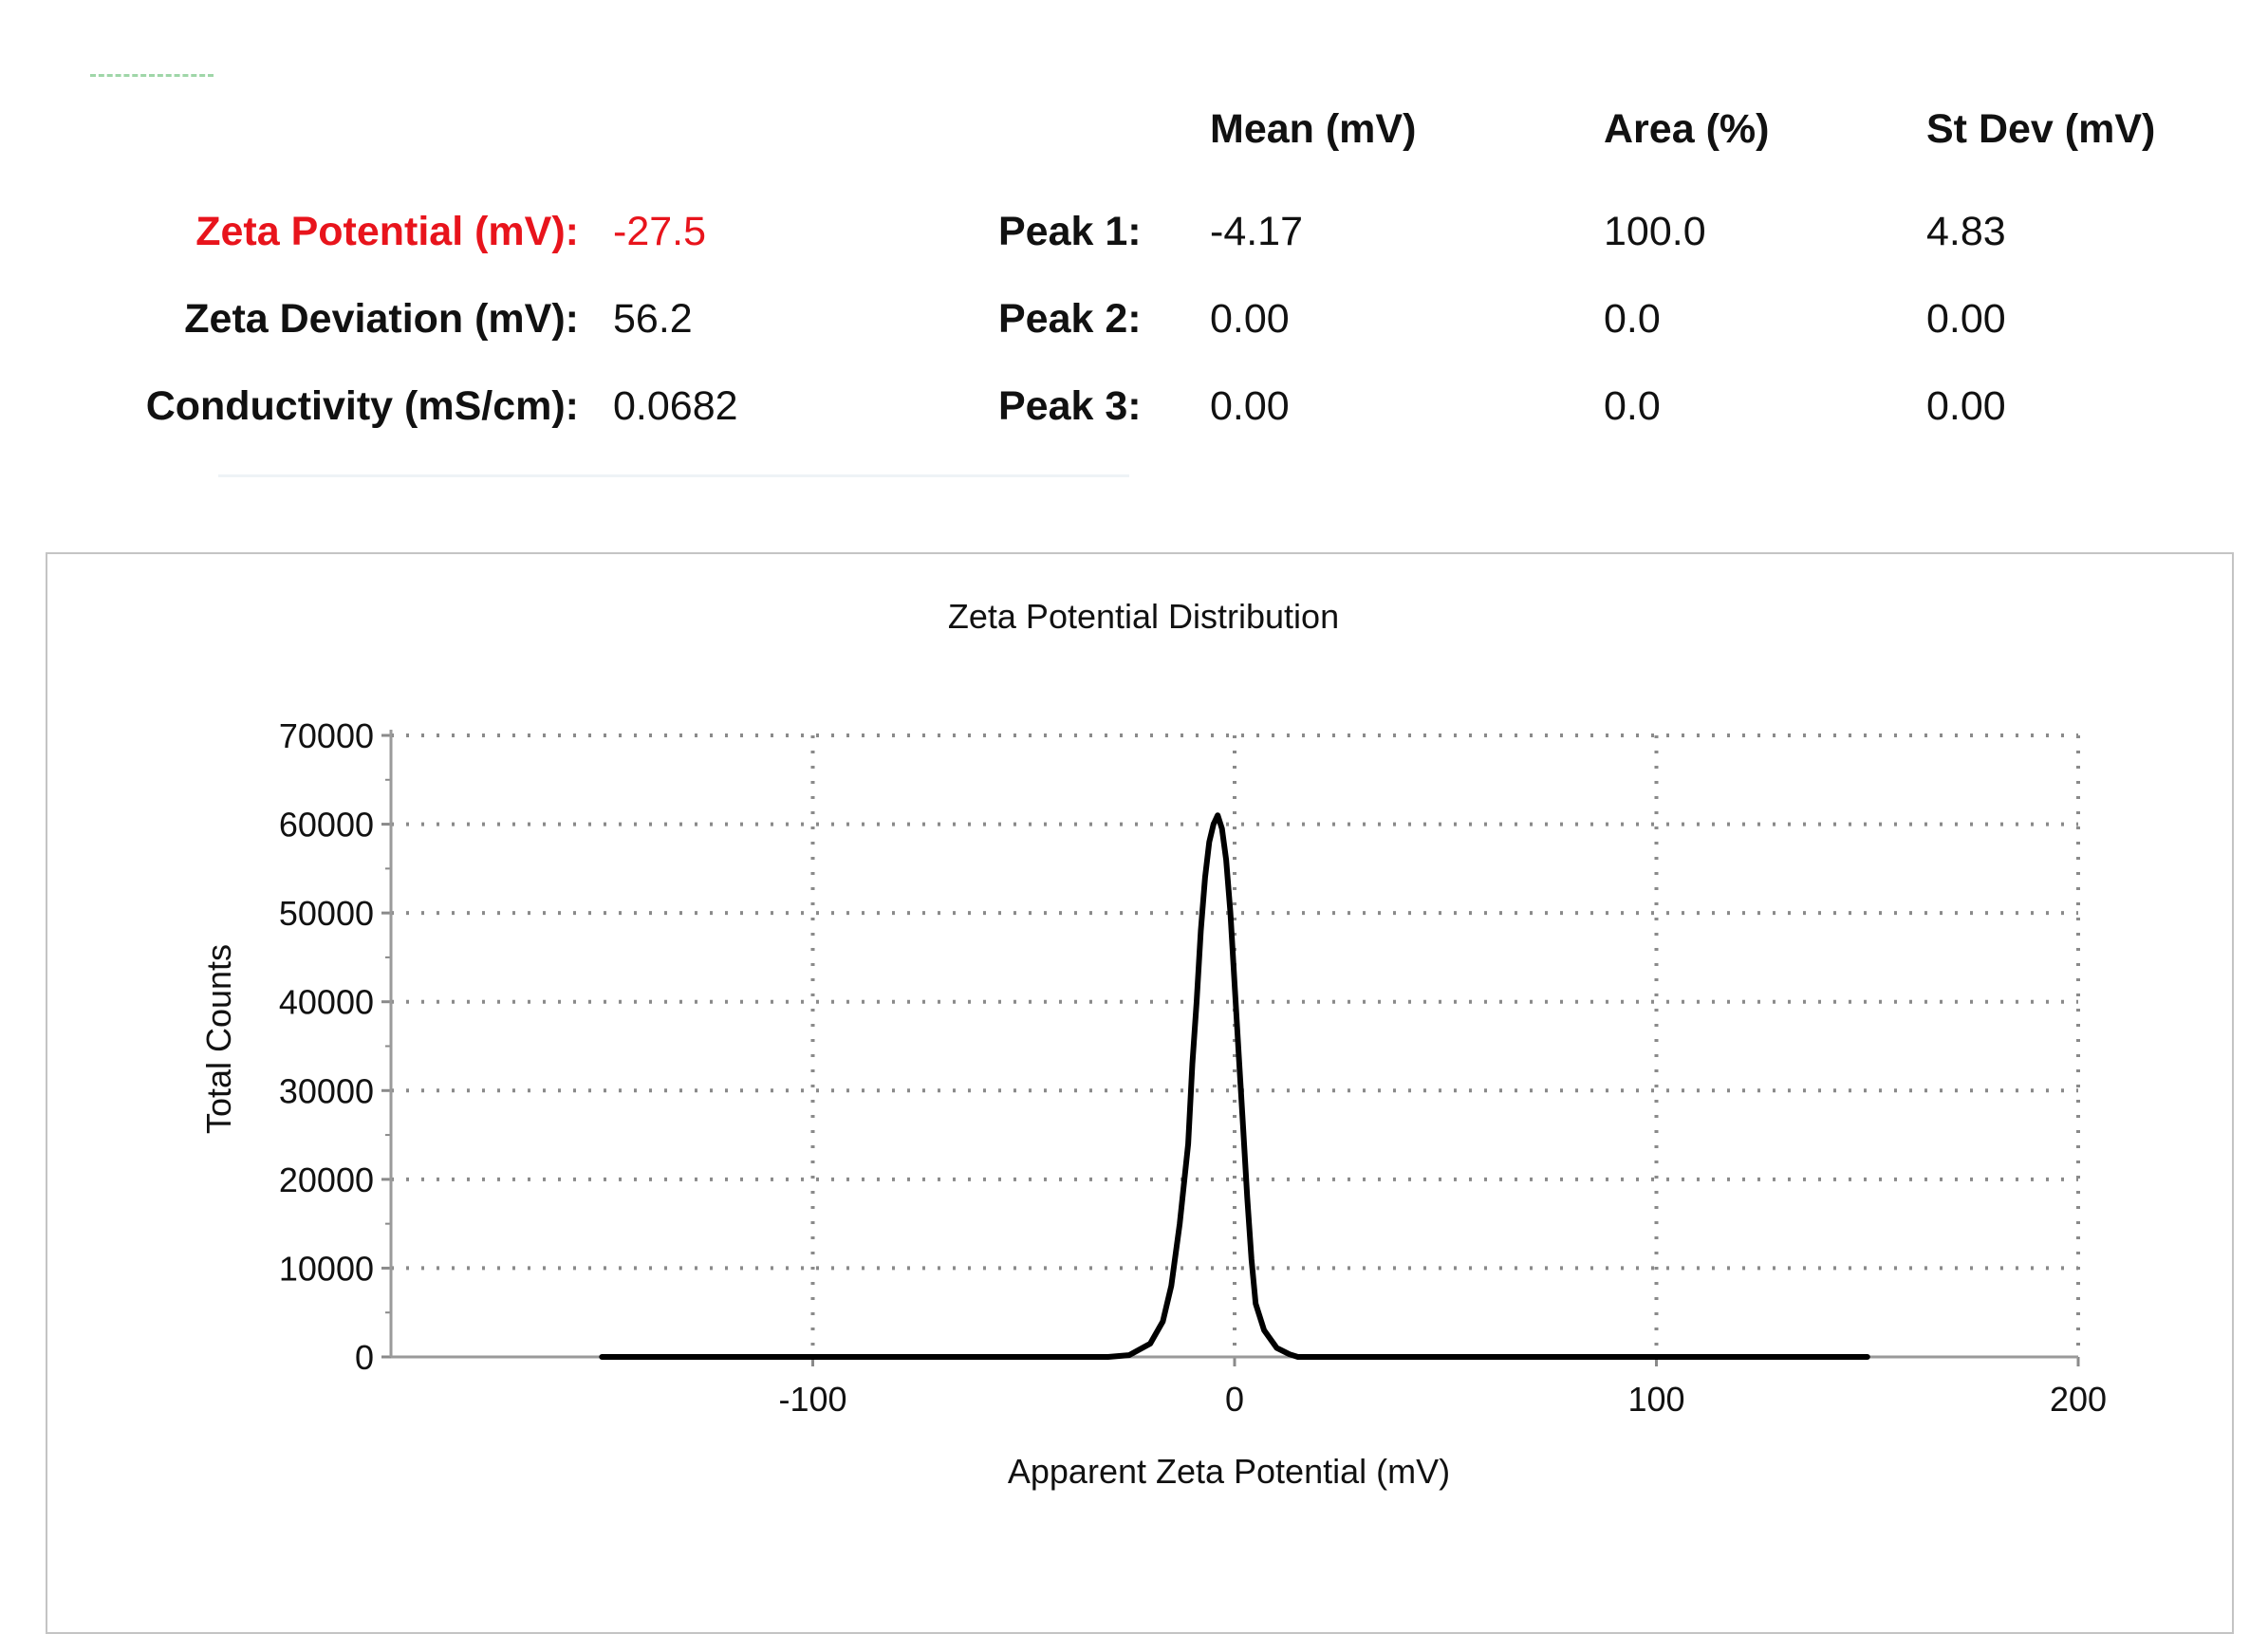 This screenshot has height=1634, width=2268. What do you see at coordinates (1070, 319) in the screenshot?
I see `peak-2-label: Peak 2:` at bounding box center [1070, 319].